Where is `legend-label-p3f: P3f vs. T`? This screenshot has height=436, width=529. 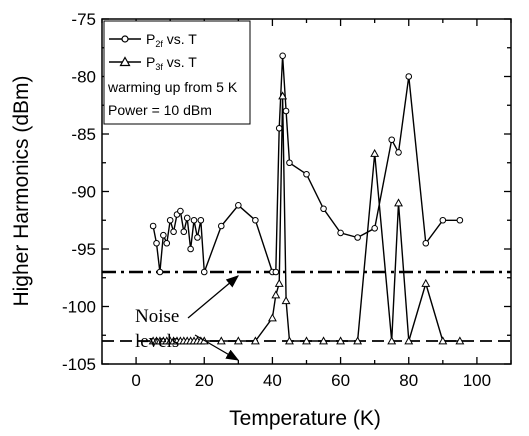
legend-label-p3f: P3f vs. T is located at coordinates (171, 63).